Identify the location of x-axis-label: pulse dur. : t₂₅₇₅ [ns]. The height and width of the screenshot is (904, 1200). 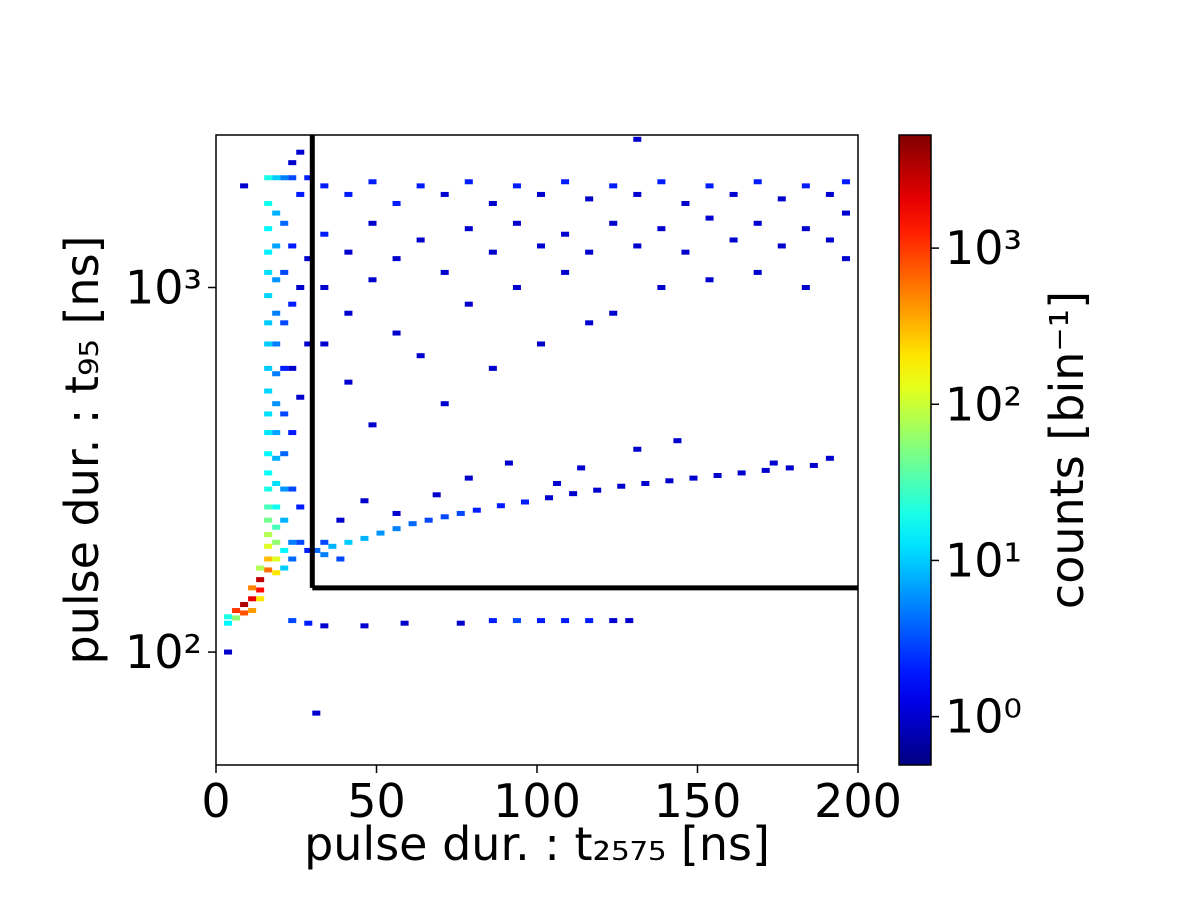
(537, 844).